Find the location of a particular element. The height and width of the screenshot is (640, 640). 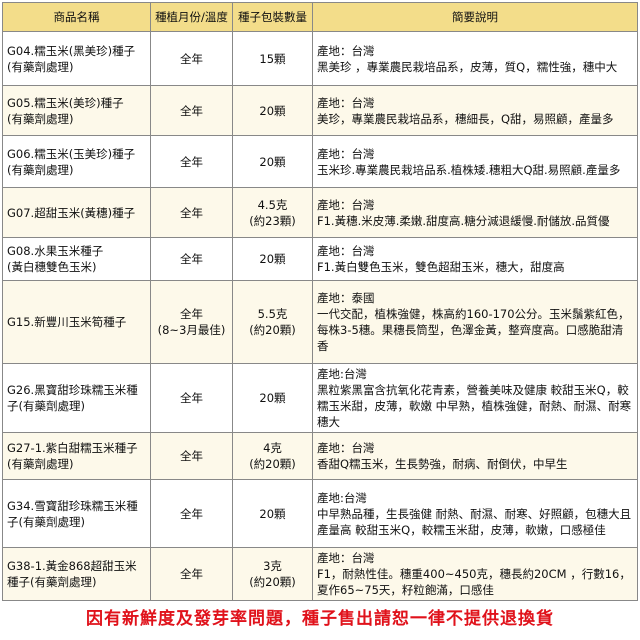

name-line: G38-1.黃金868超甜玉米 is located at coordinates (72, 566).